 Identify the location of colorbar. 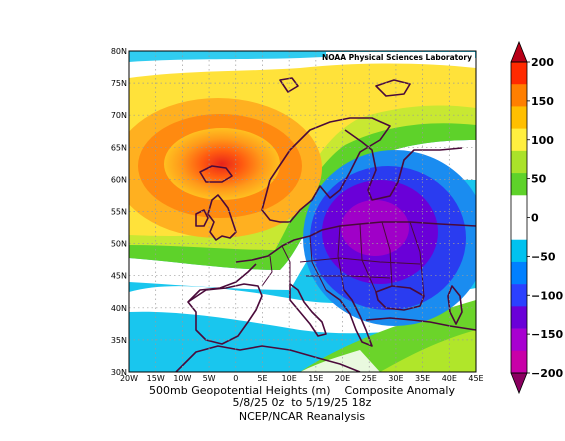
(520, 217).